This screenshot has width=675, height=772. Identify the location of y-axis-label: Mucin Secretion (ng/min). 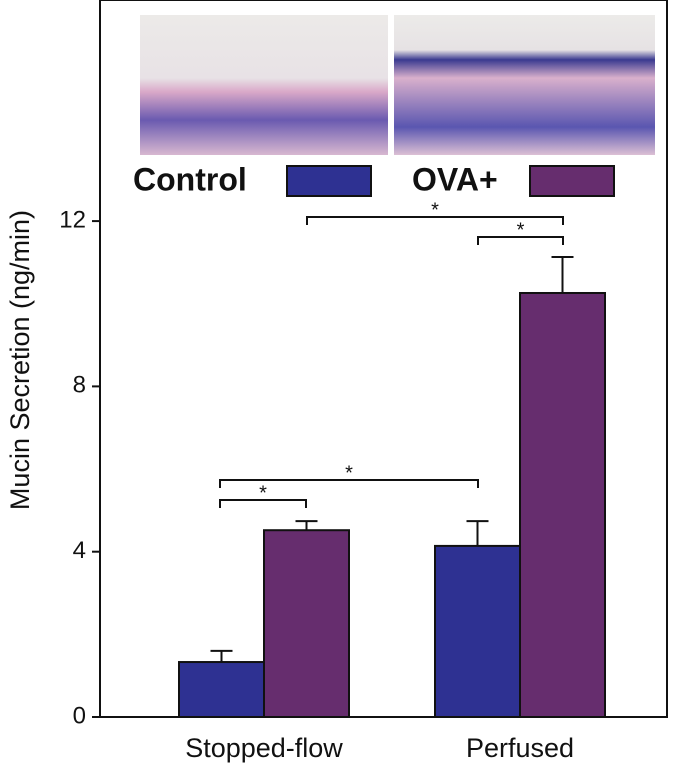
(20, 360).